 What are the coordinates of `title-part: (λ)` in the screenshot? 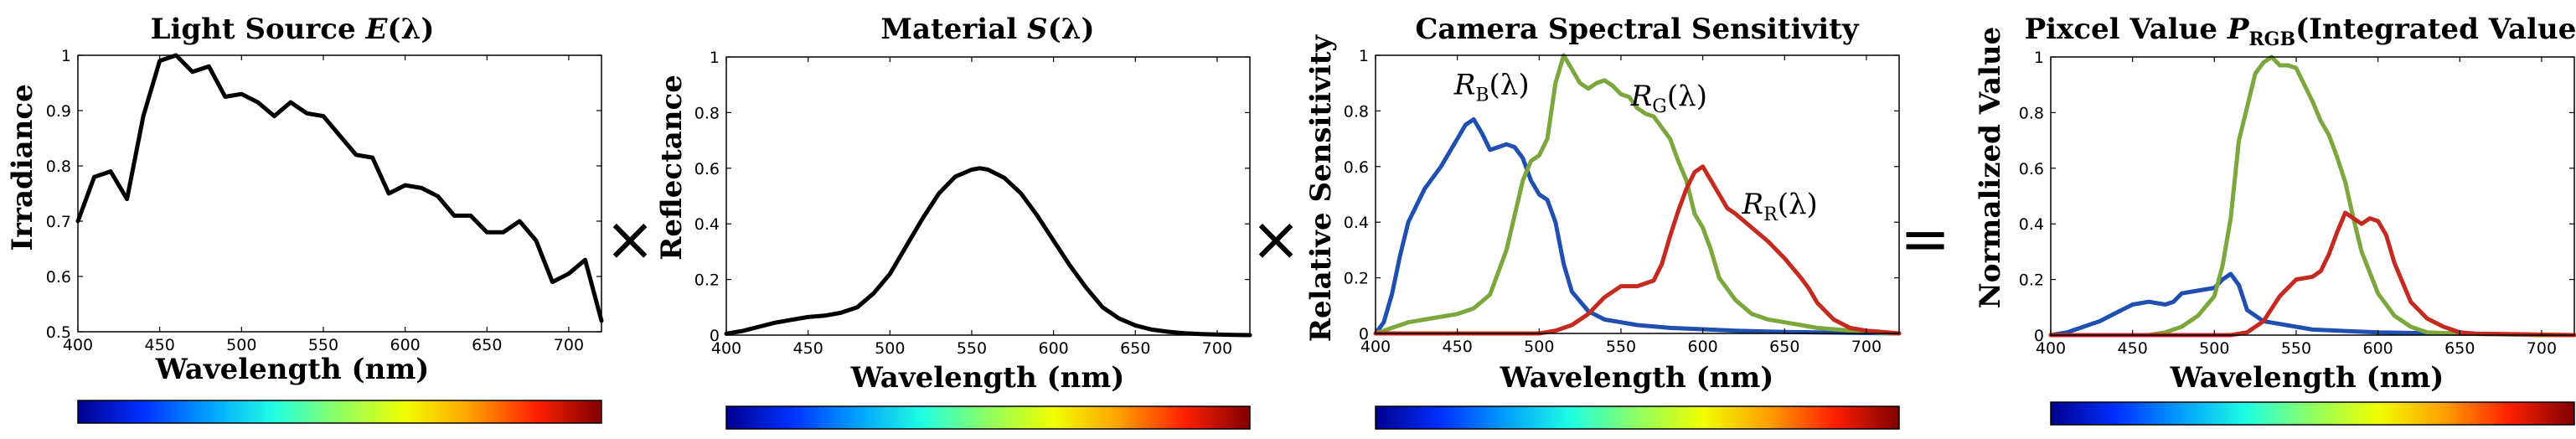 It's located at (1071, 29).